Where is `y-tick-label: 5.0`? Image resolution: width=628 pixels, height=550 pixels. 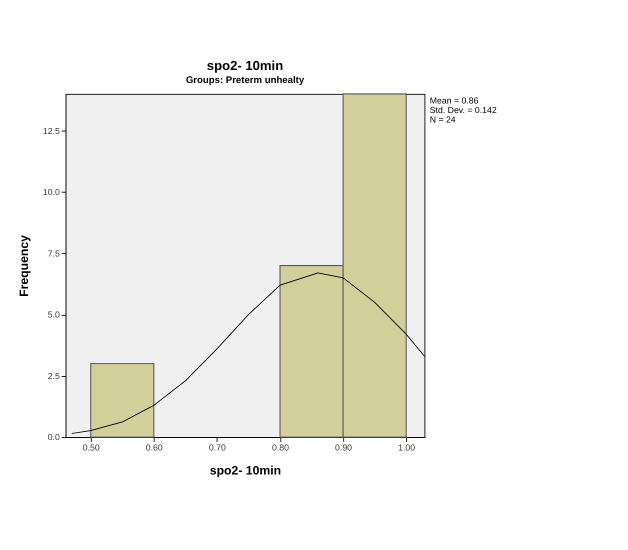 y-tick-label: 5.0 is located at coordinates (54, 315).